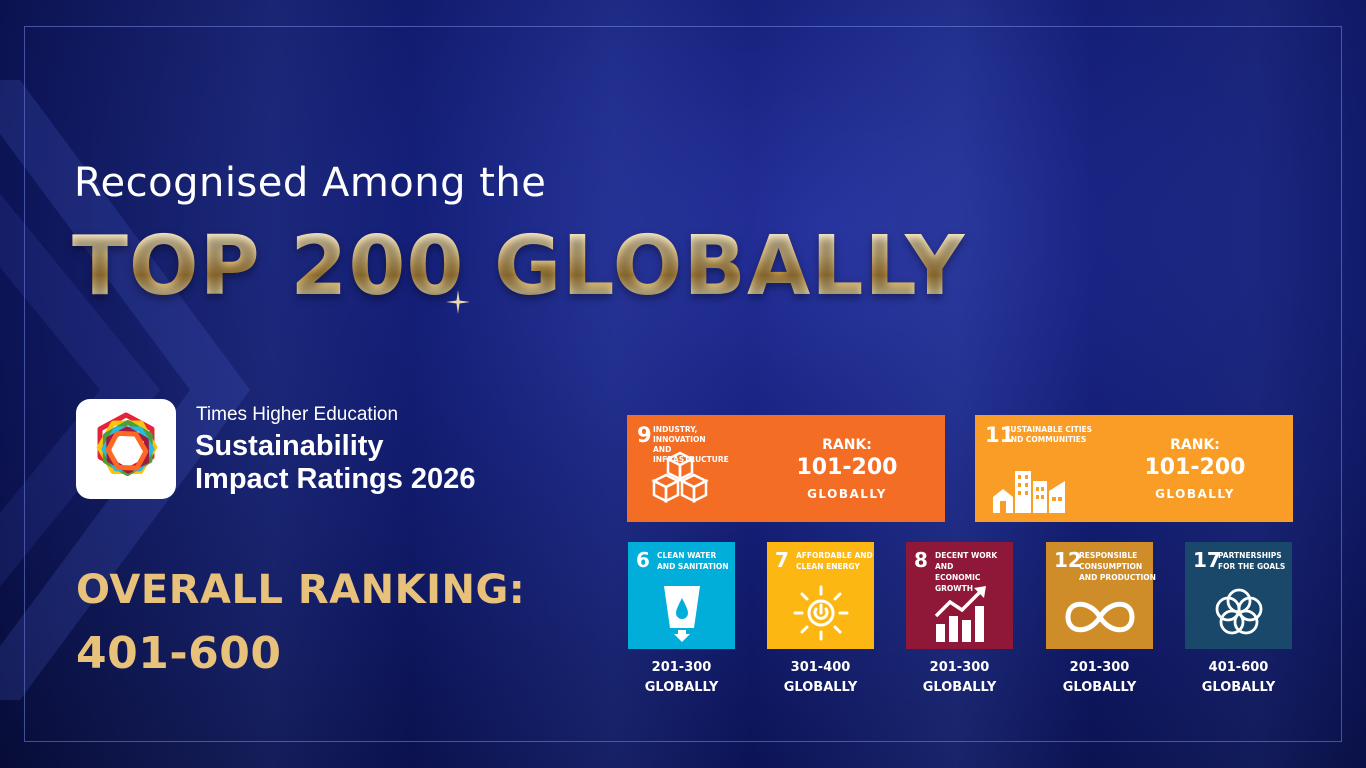  I want to click on goal-card-17: 17 PARTNERSHIPS FOR THE GOALS, so click(1238, 595).